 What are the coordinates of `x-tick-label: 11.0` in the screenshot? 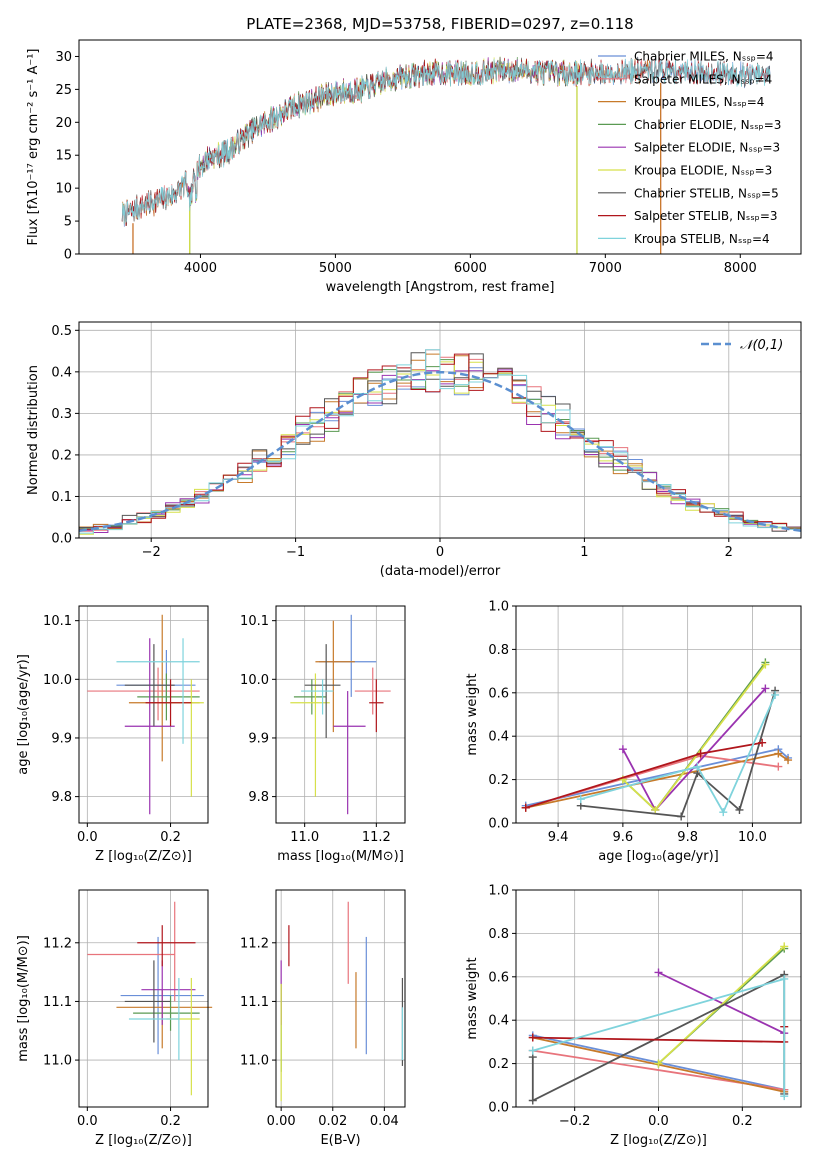 It's located at (304, 837).